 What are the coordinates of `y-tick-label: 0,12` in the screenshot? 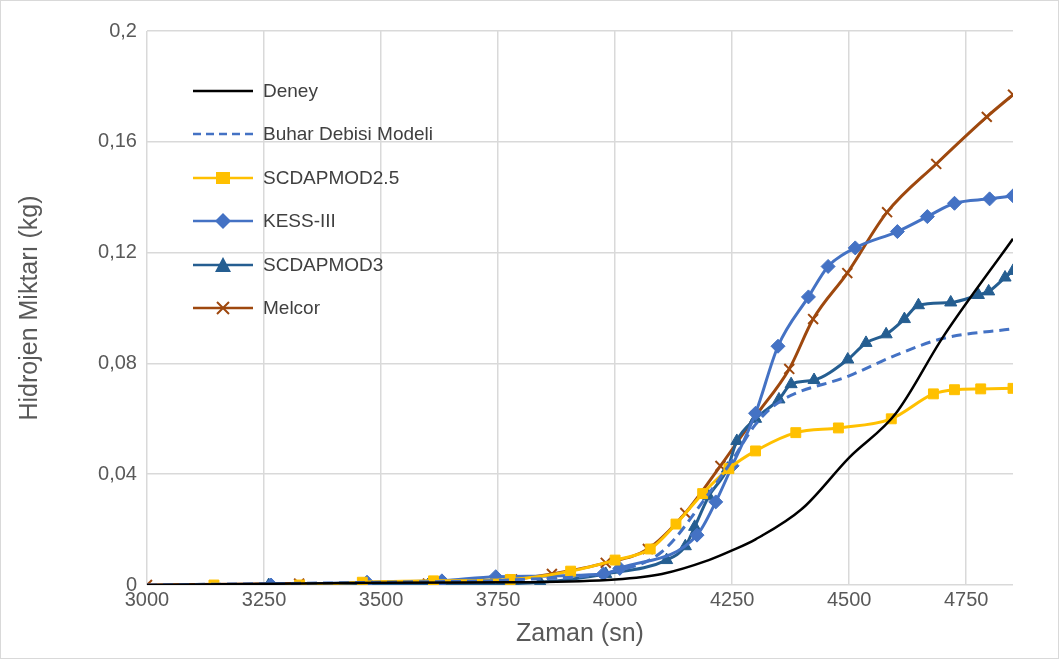 It's located at (117, 251).